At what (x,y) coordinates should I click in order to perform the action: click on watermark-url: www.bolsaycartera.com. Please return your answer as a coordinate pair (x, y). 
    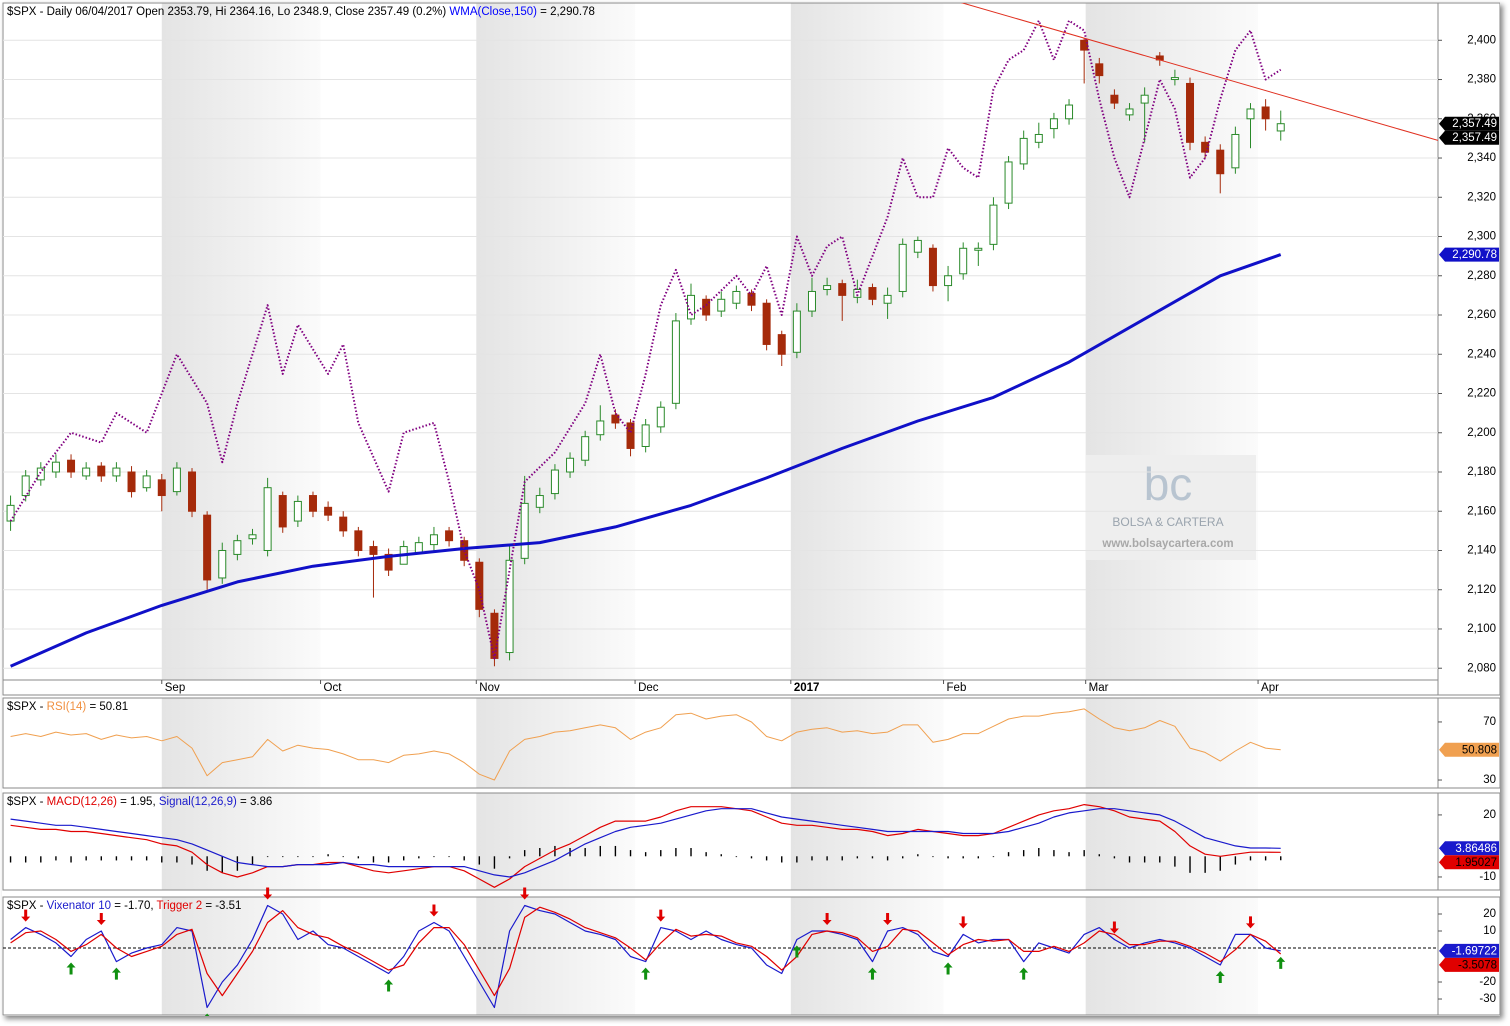
    Looking at the image, I should click on (1167, 544).